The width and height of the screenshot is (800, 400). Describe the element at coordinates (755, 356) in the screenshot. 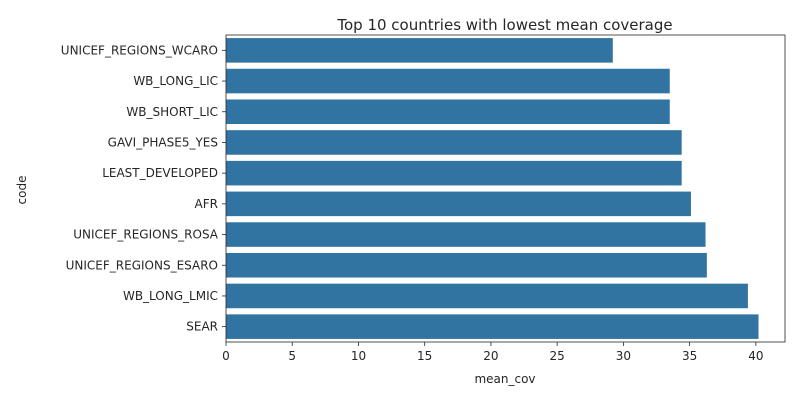

I see `x-tick-label: 40` at that location.